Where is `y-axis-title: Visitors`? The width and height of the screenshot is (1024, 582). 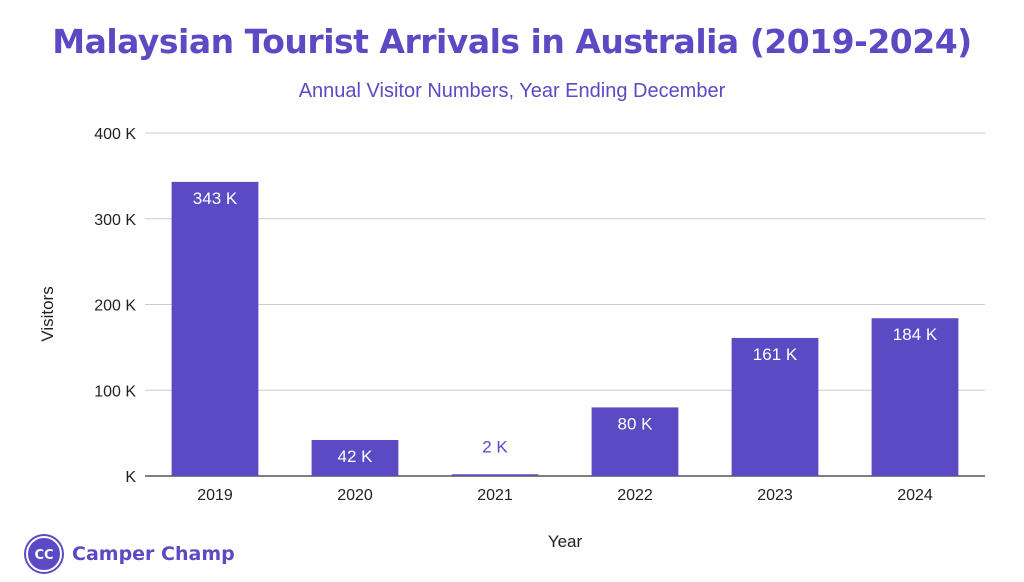 y-axis-title: Visitors is located at coordinates (47, 313).